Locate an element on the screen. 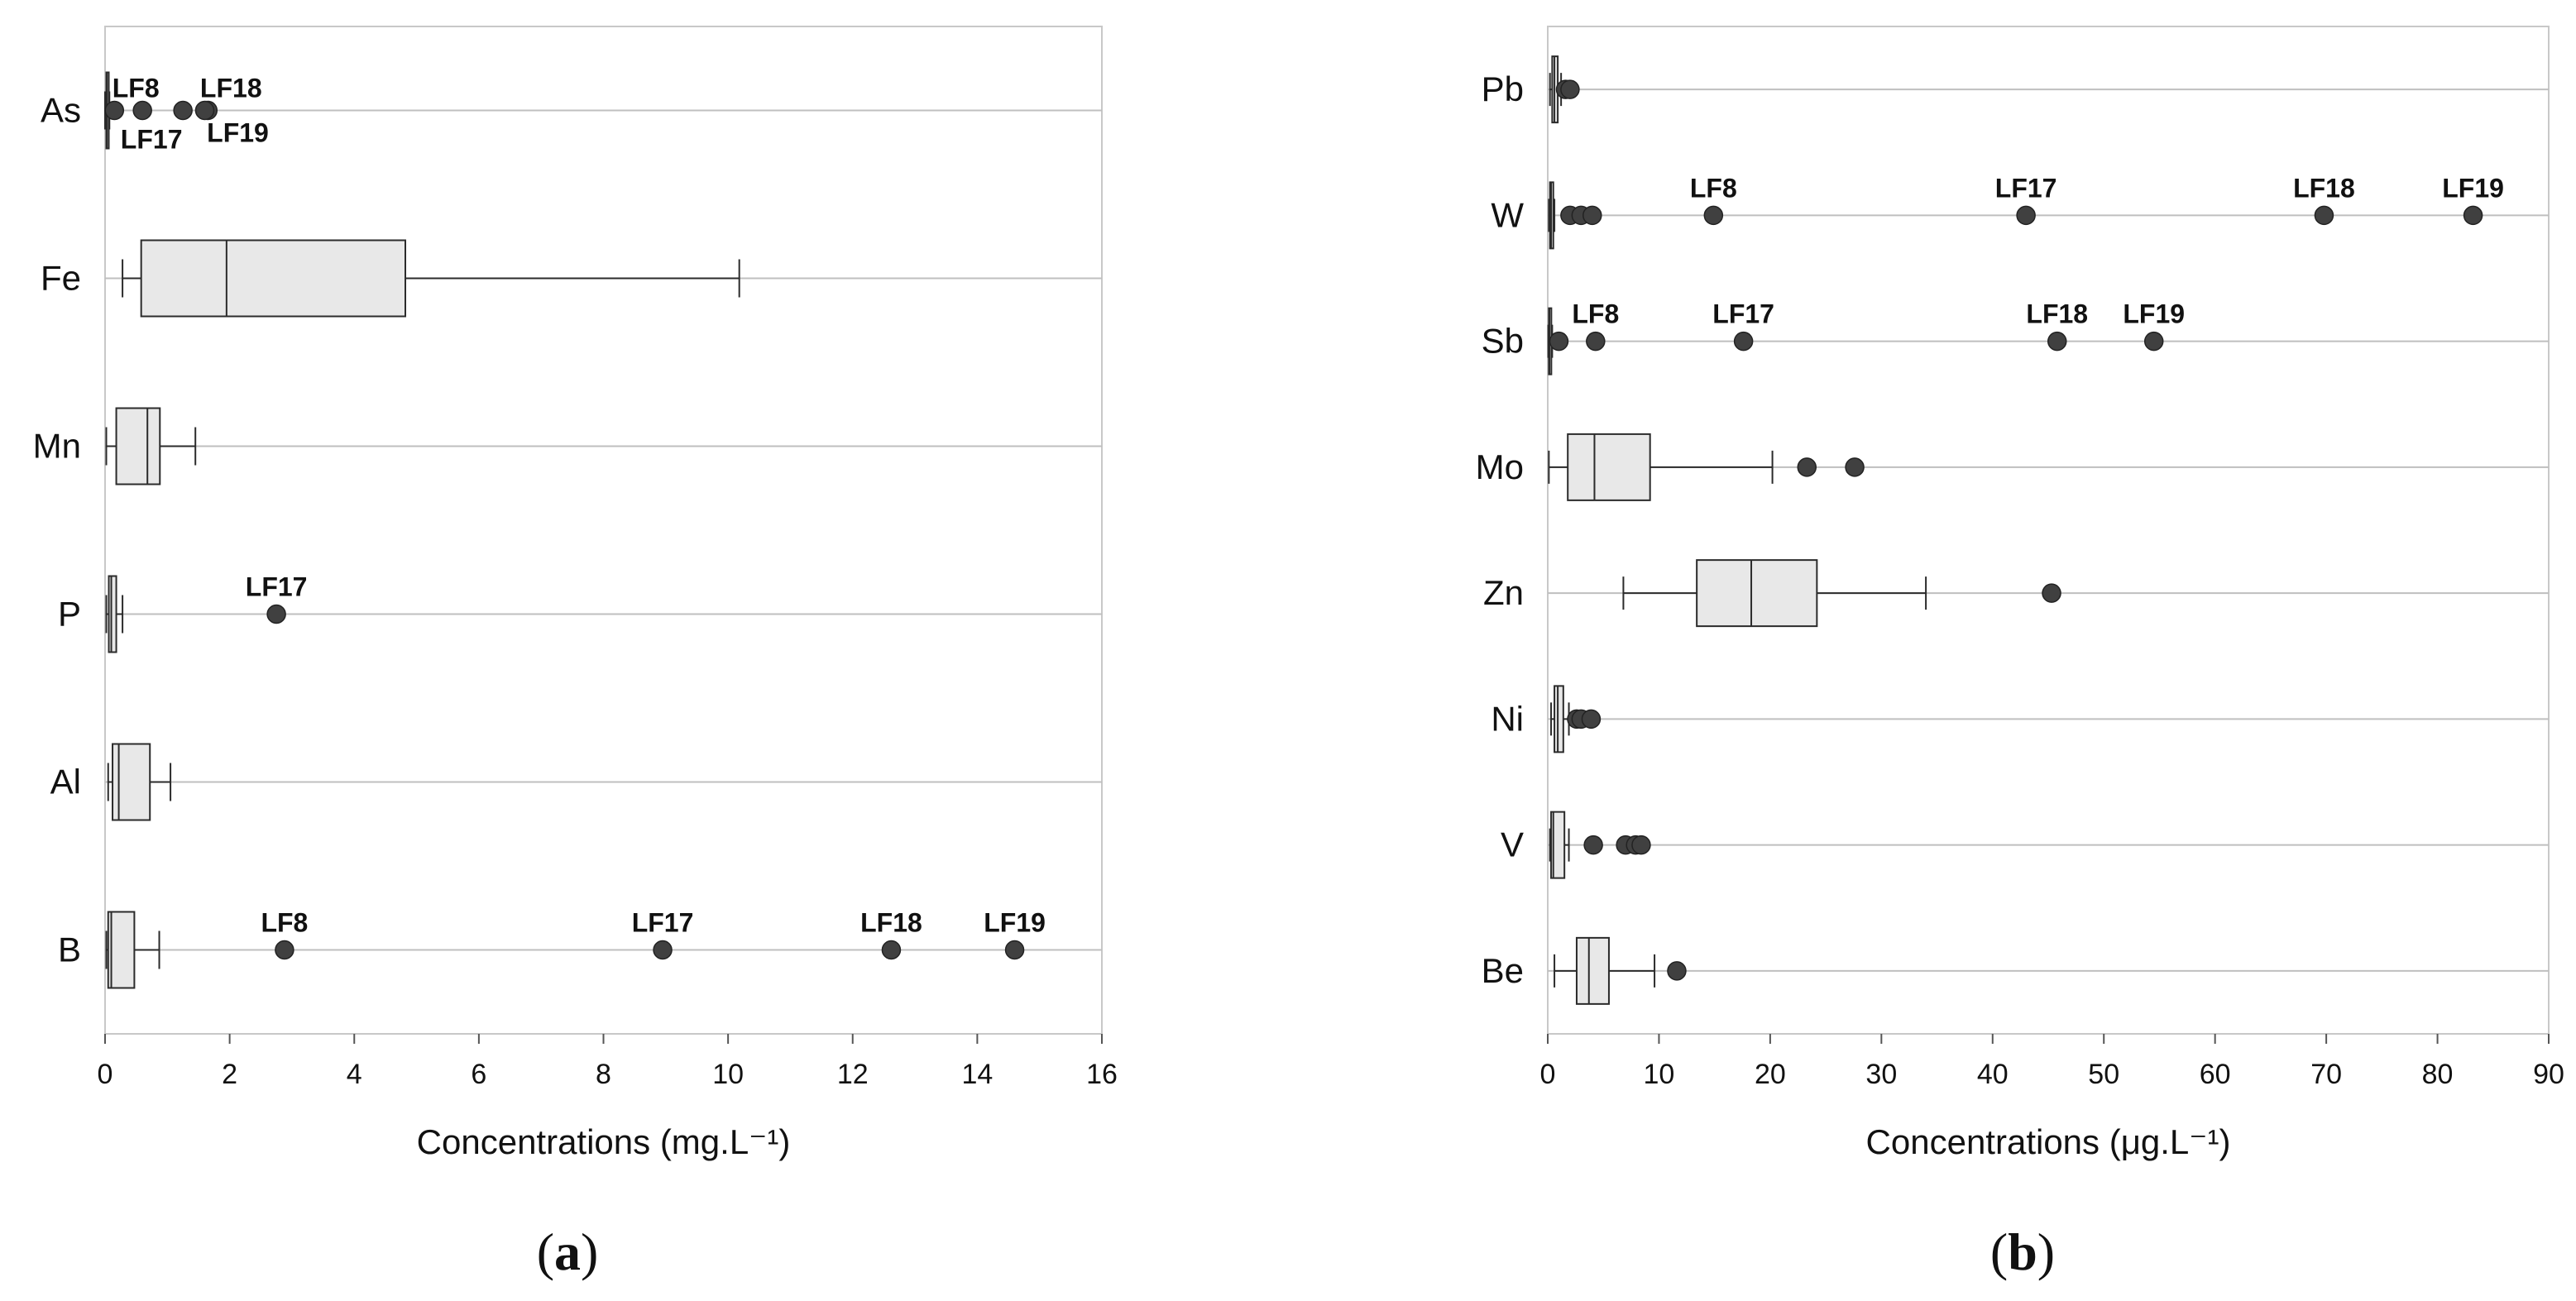  box-zn: Zn is located at coordinates (2016, 593).